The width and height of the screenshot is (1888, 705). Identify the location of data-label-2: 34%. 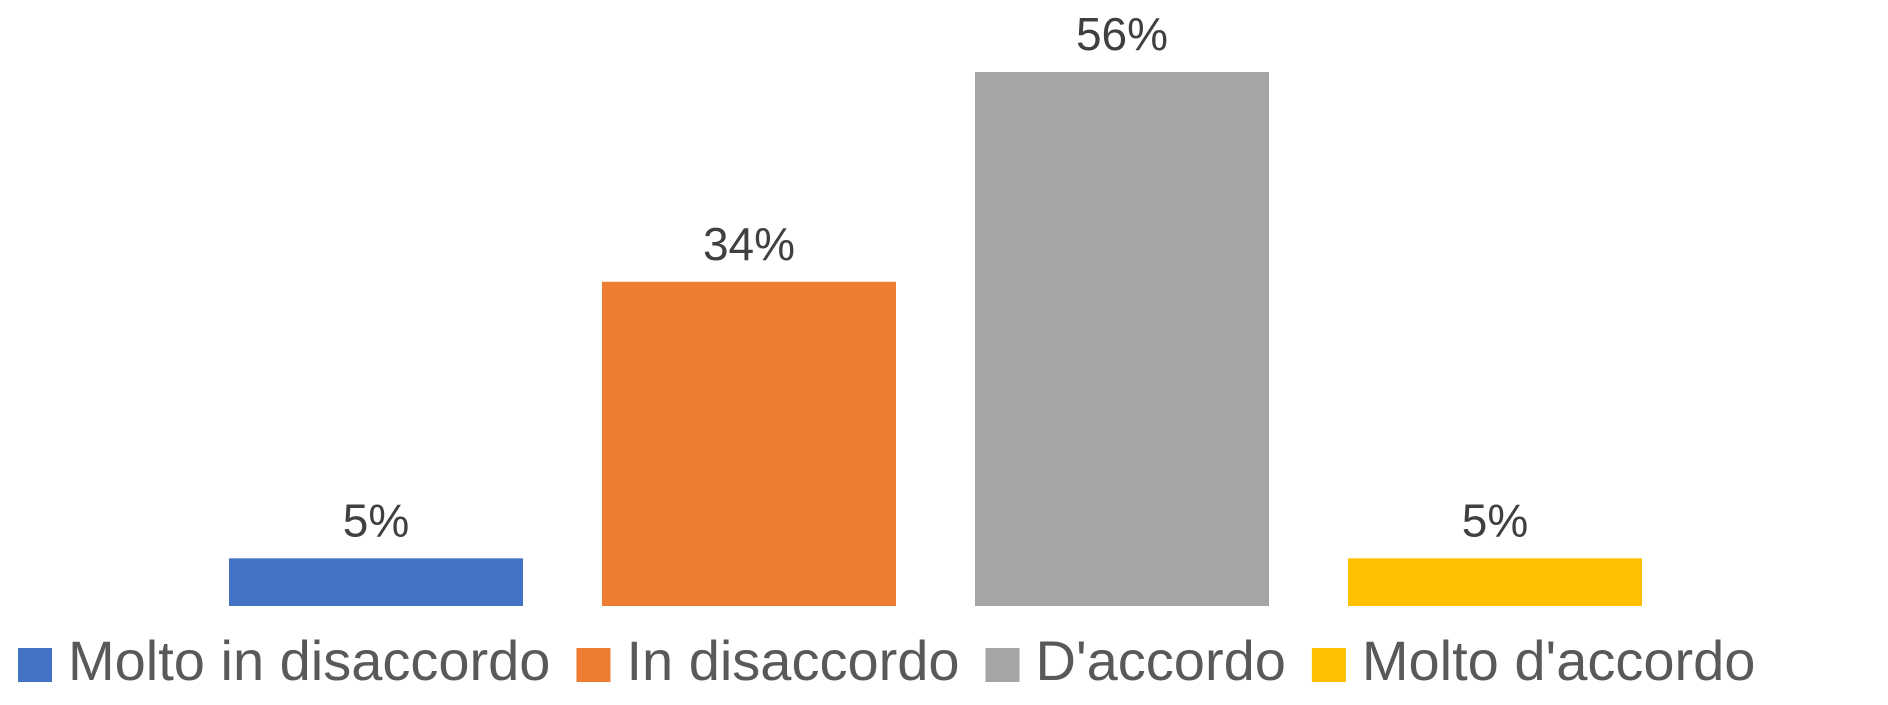
(749, 244).